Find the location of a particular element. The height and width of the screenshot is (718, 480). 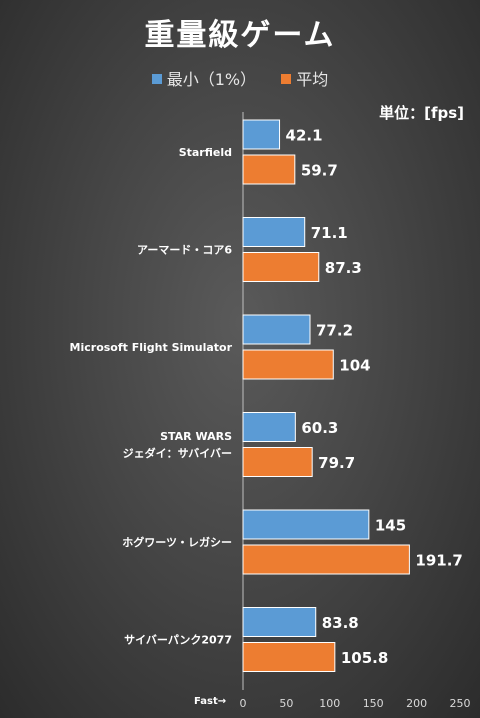

chart-title: 重量級ゲーム is located at coordinates (240, 35).